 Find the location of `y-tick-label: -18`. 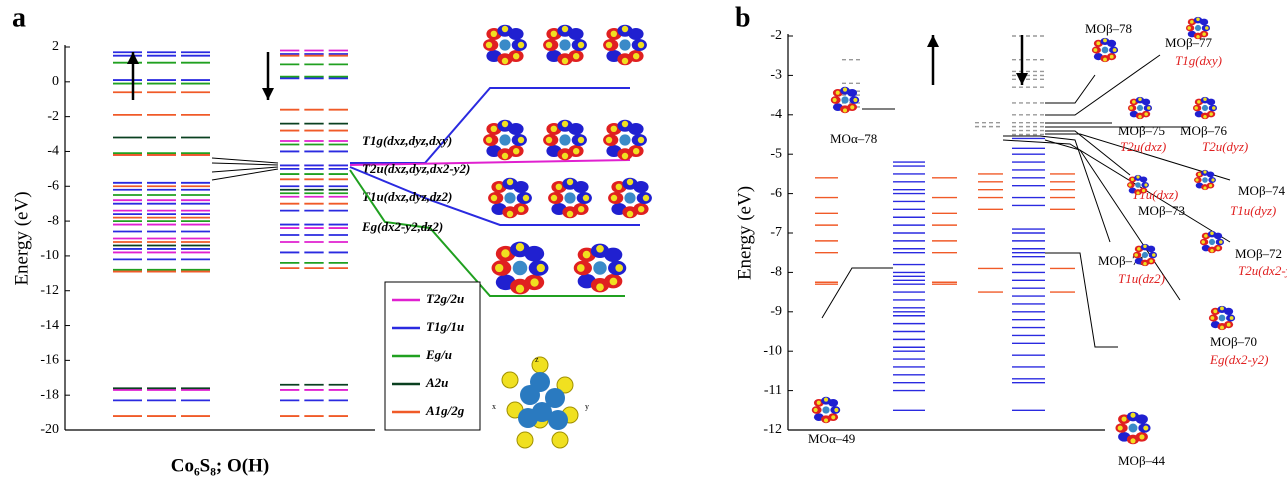

y-tick-label: -18 is located at coordinates (49, 394).